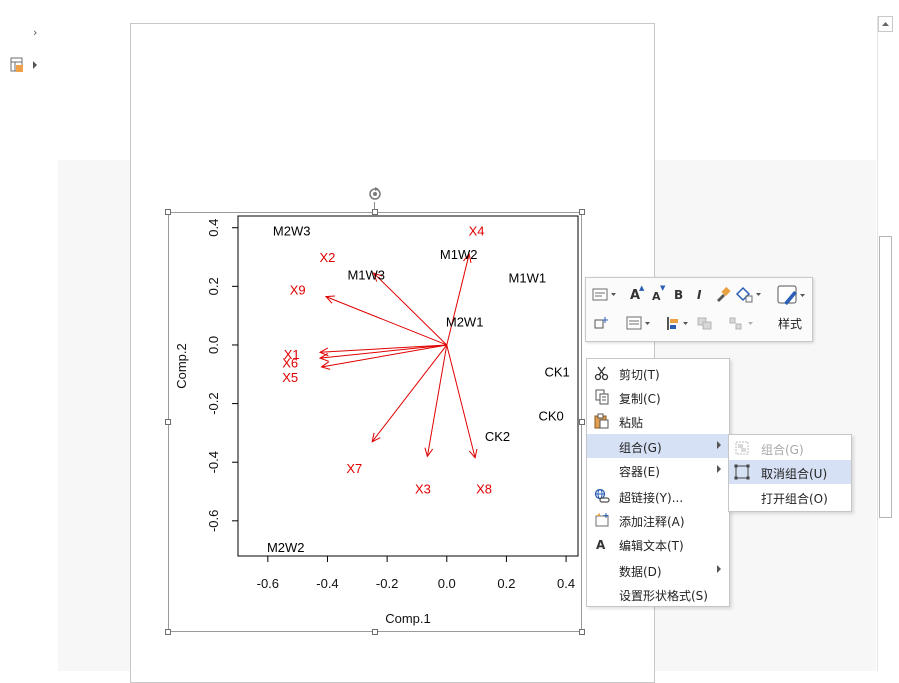 Image resolution: width=899 pixels, height=683 pixels. What do you see at coordinates (582, 212) in the screenshot?
I see `resize-handle-tr` at bounding box center [582, 212].